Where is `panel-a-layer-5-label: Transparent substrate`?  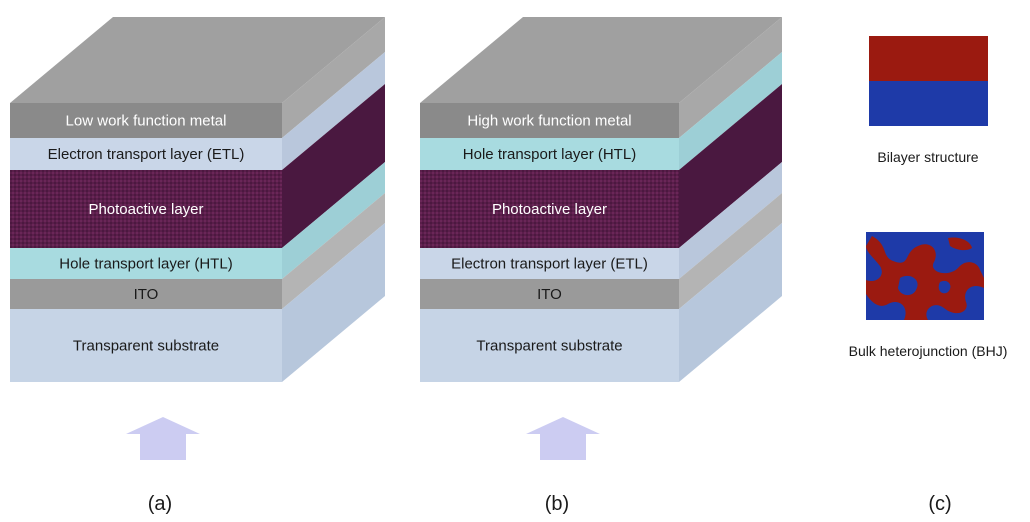 panel-a-layer-5-label: Transparent substrate is located at coordinates (146, 346).